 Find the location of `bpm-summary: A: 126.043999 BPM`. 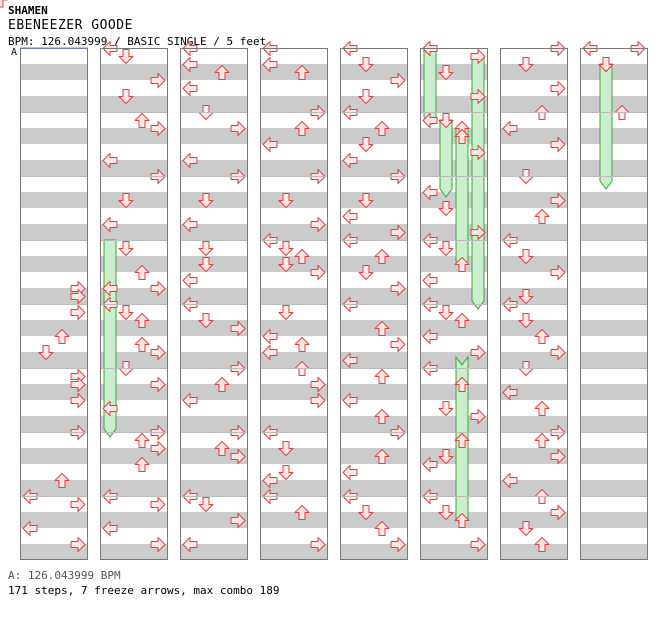

bpm-summary: A: 126.043999 BPM is located at coordinates (64, 575).